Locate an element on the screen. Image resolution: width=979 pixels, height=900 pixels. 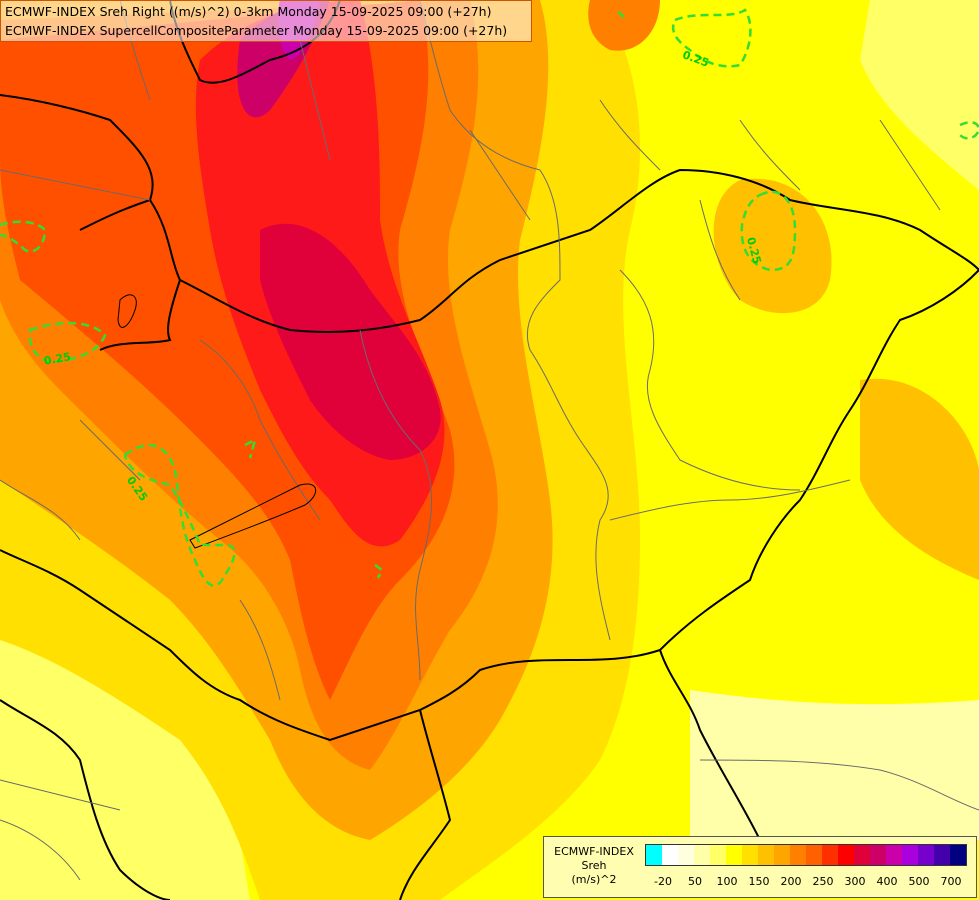
legend-label-line: Sreh is located at coordinates (594, 865).